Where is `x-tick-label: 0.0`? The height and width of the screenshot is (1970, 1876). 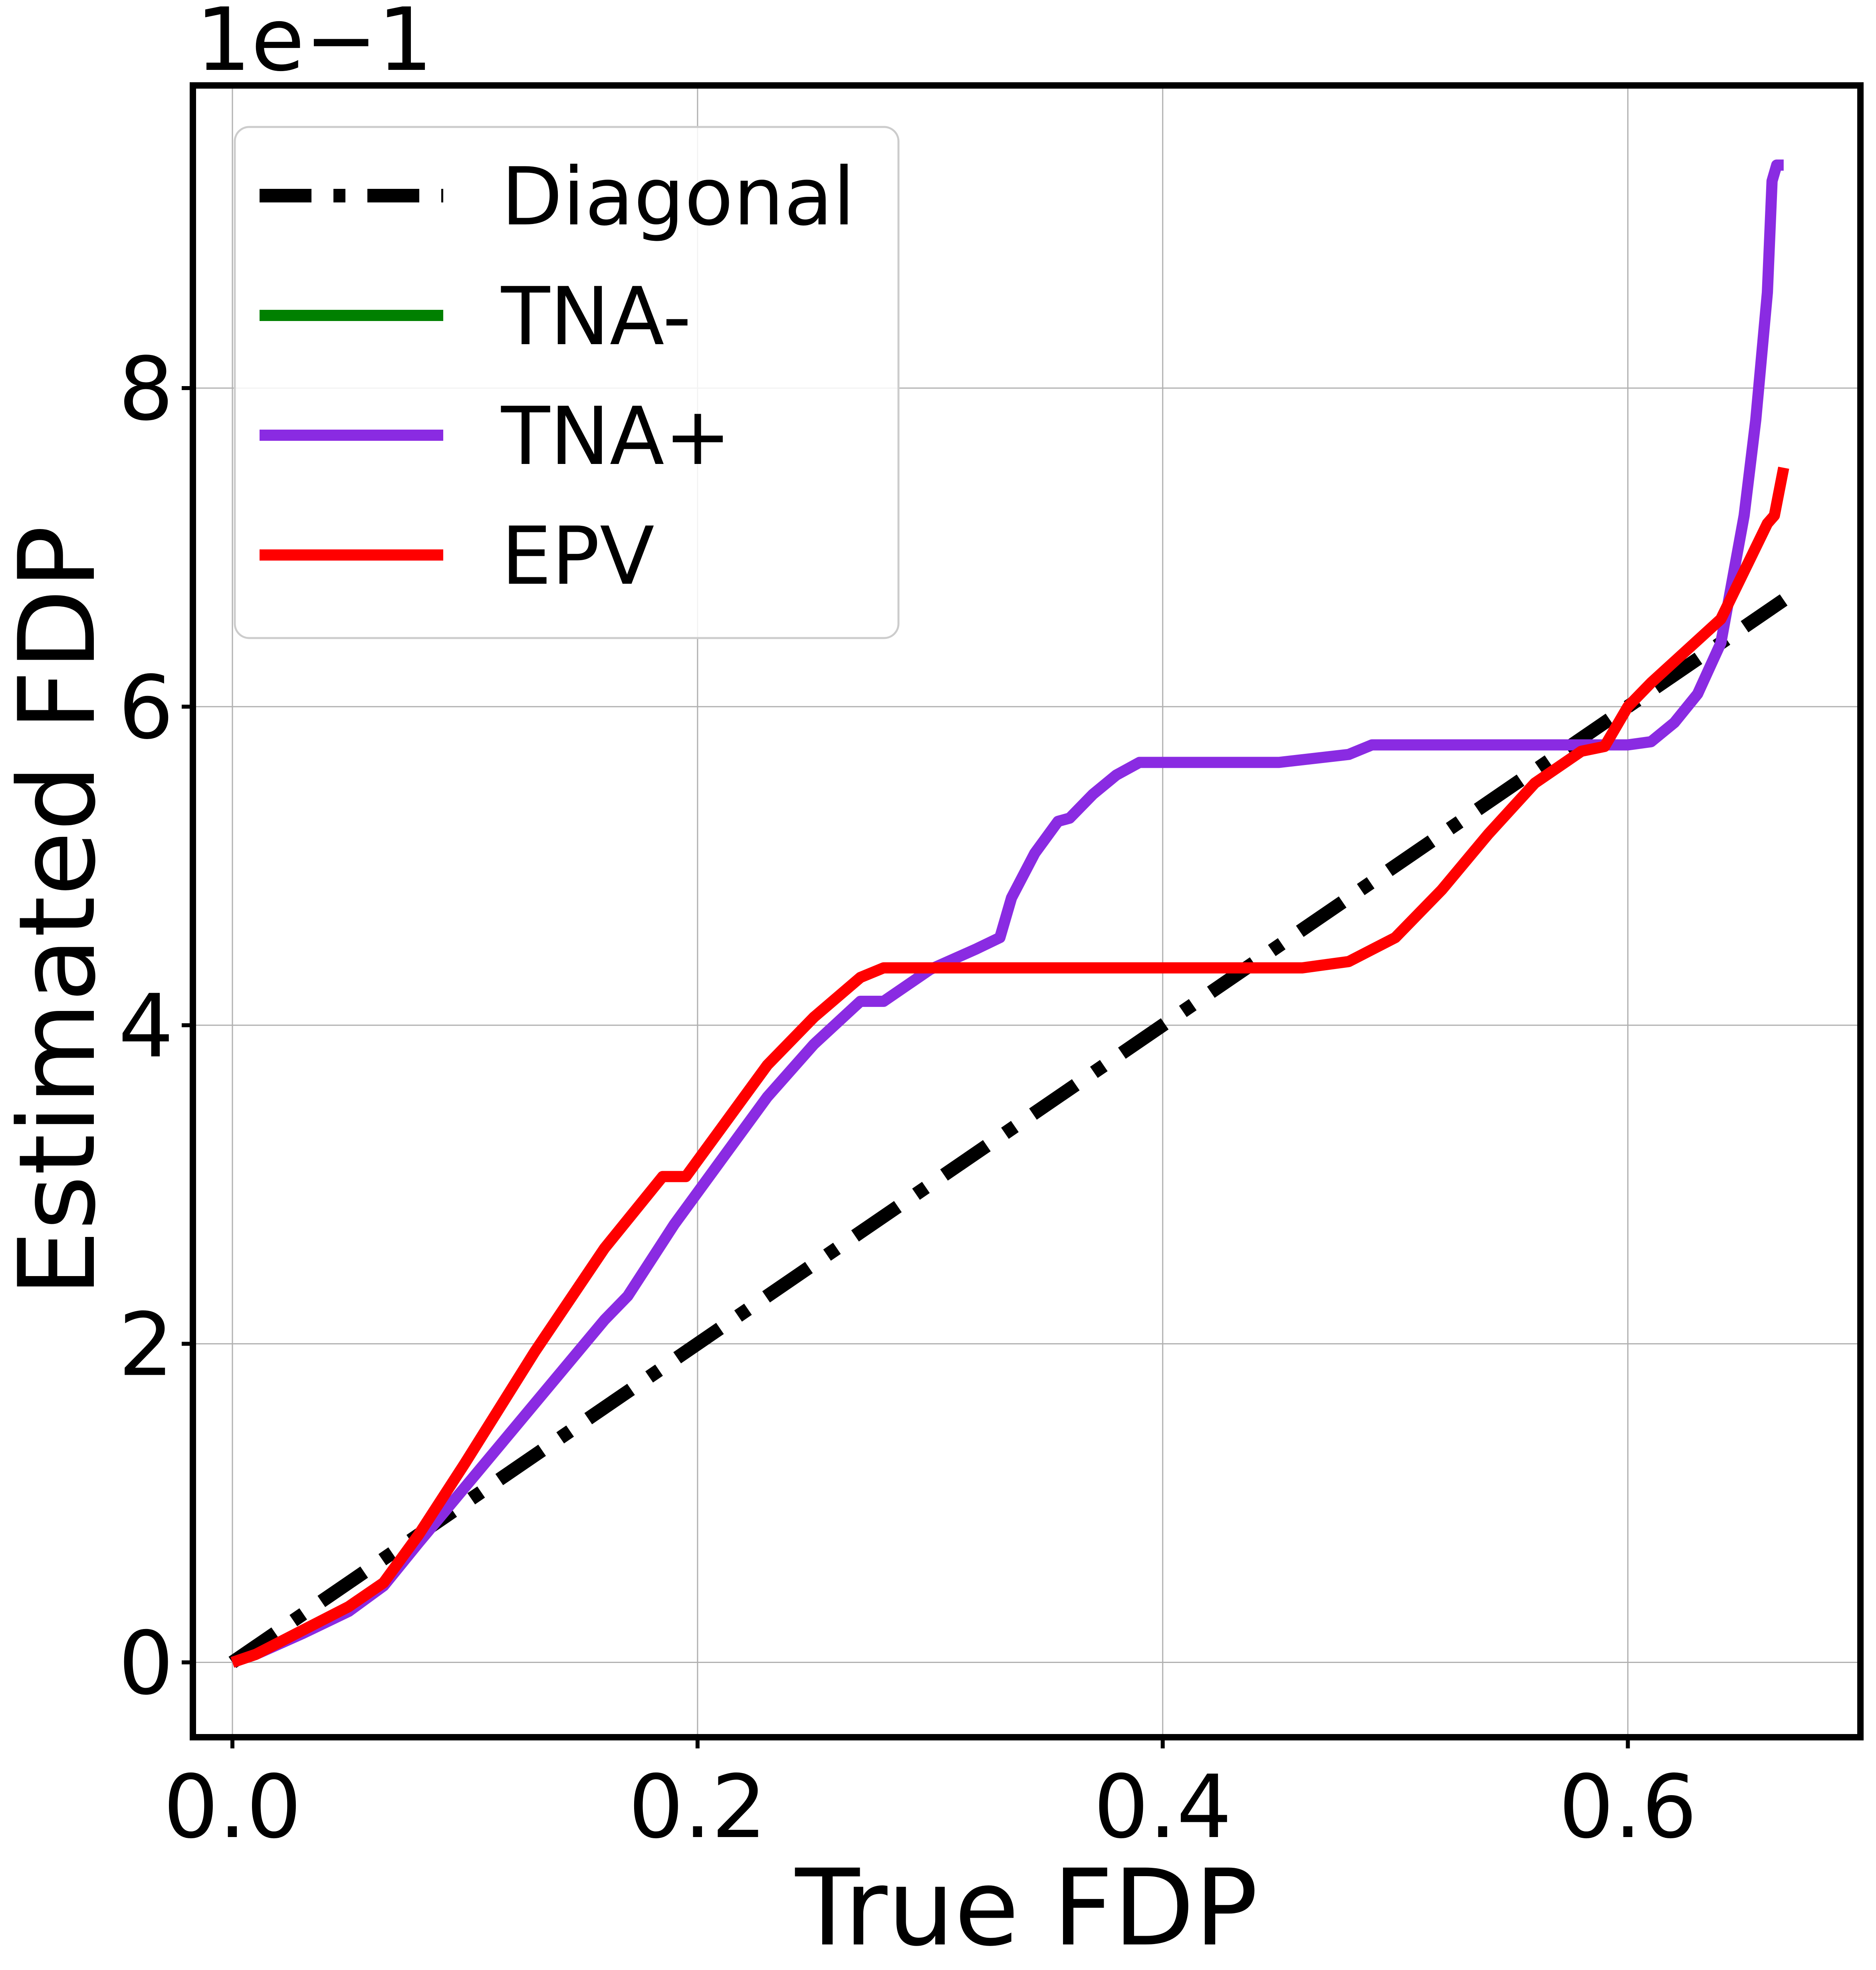
x-tick-label: 0.0 is located at coordinates (232, 1808).